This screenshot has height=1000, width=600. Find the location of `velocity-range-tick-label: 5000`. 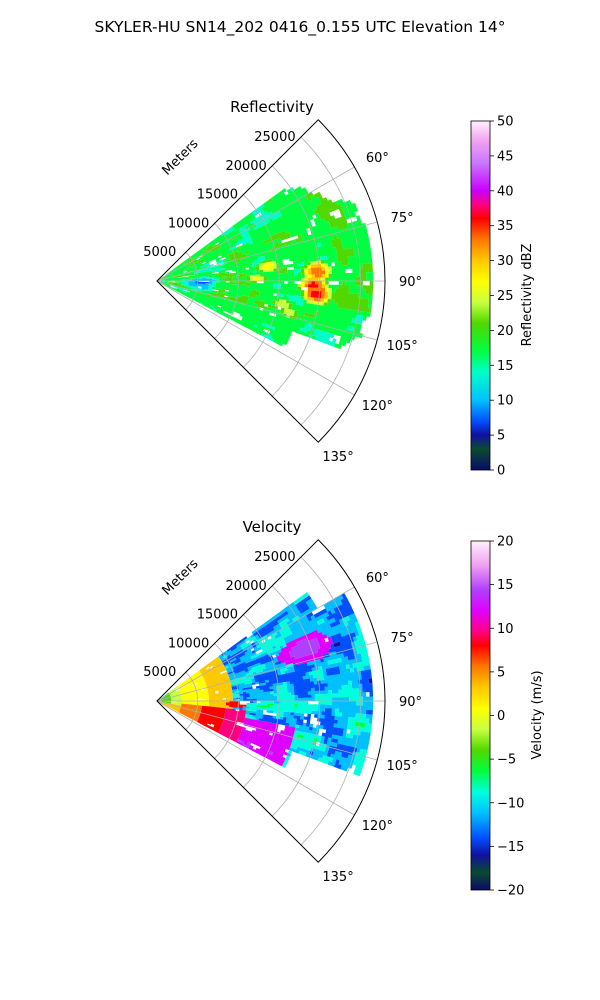

velocity-range-tick-label: 5000 is located at coordinates (159, 672).